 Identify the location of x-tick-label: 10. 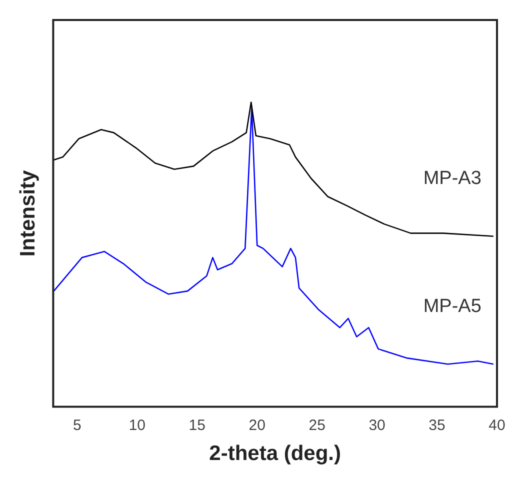
(137, 425).